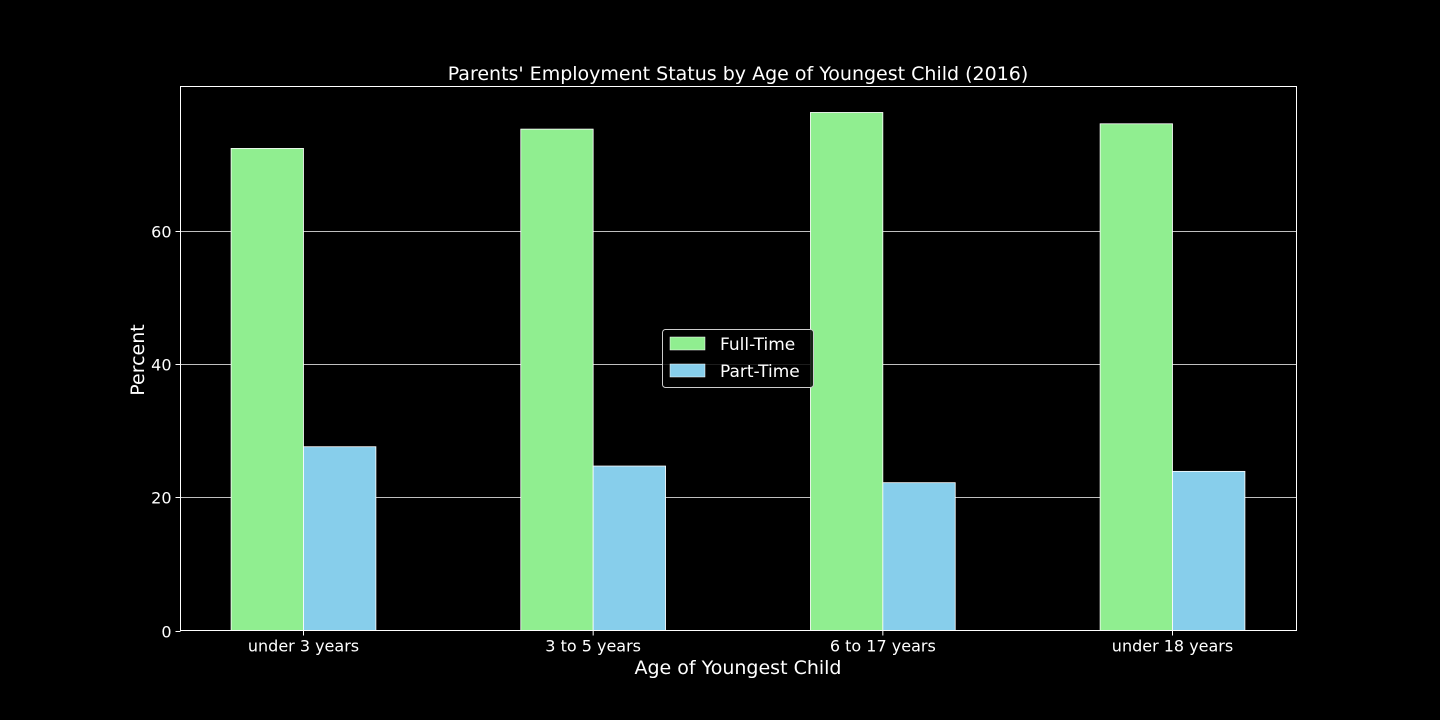  I want to click on x-tick-label: under 3 years, so click(303, 646).